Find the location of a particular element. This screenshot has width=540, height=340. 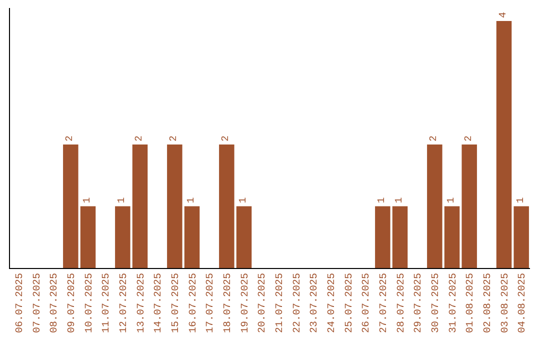

x-tick-label: 13.07.2025 is located at coordinates (142, 303).